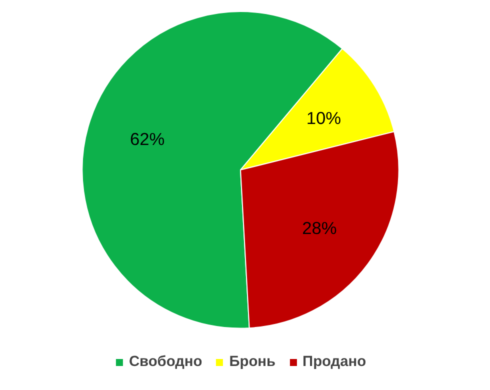 The image size is (490, 390). What do you see at coordinates (334, 362) in the screenshot?
I see `legend-label: Продано` at bounding box center [334, 362].